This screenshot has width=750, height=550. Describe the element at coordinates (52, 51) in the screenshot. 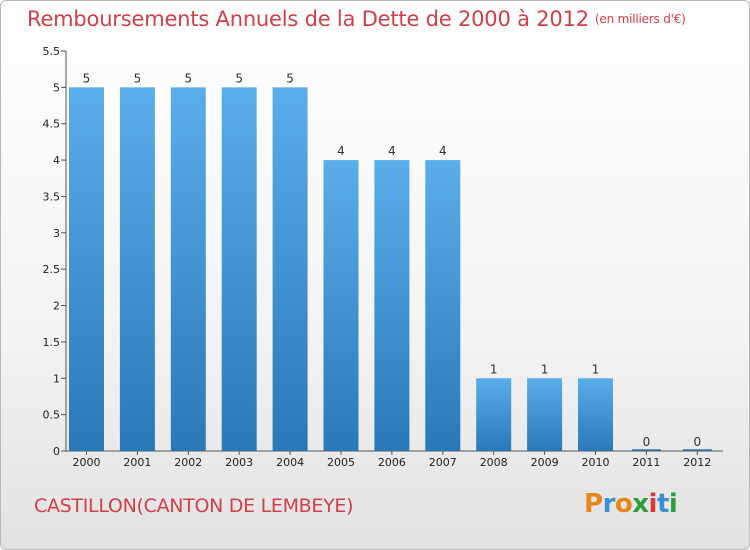

I see `y-tick-label: 5.5` at that location.